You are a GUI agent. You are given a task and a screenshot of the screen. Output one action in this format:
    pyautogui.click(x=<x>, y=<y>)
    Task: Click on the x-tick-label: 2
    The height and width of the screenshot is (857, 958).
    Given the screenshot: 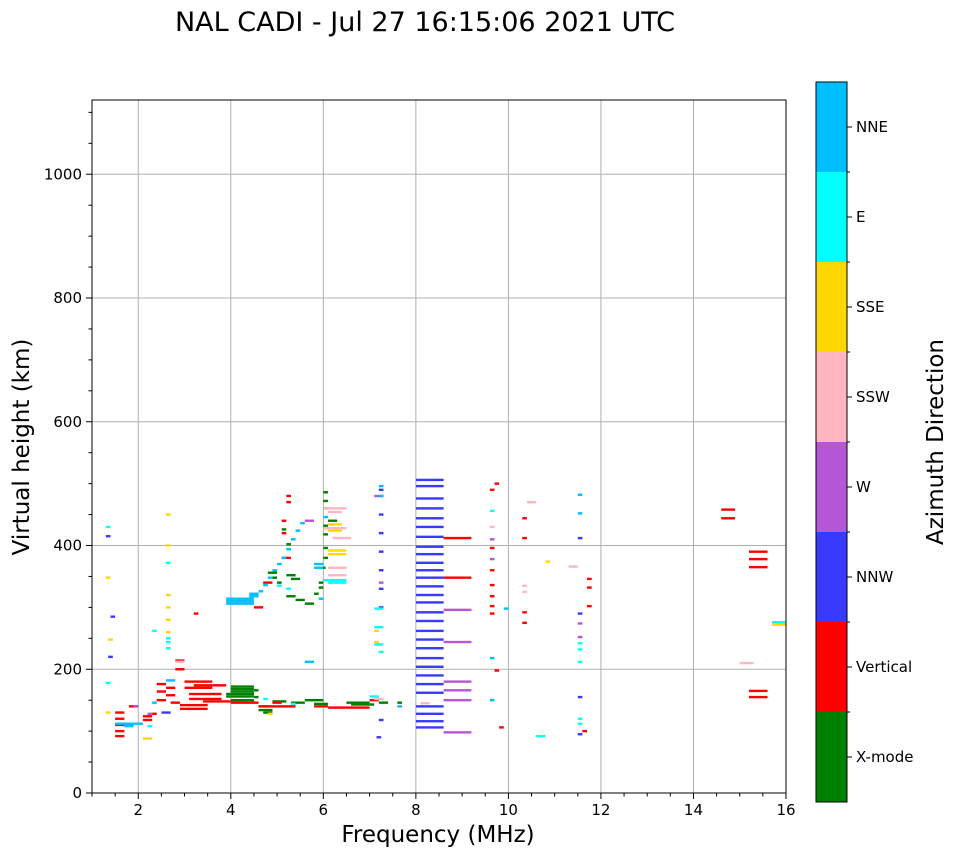 What is the action you would take?
    pyautogui.click(x=138, y=810)
    